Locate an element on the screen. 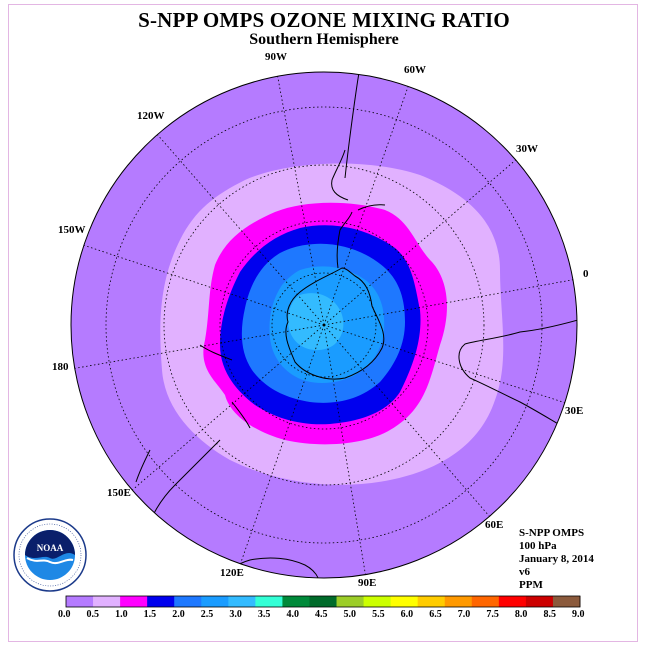 Image resolution: width=648 pixels, height=648 pixels. colorbar-tick-label: 3.0 is located at coordinates (235, 614).